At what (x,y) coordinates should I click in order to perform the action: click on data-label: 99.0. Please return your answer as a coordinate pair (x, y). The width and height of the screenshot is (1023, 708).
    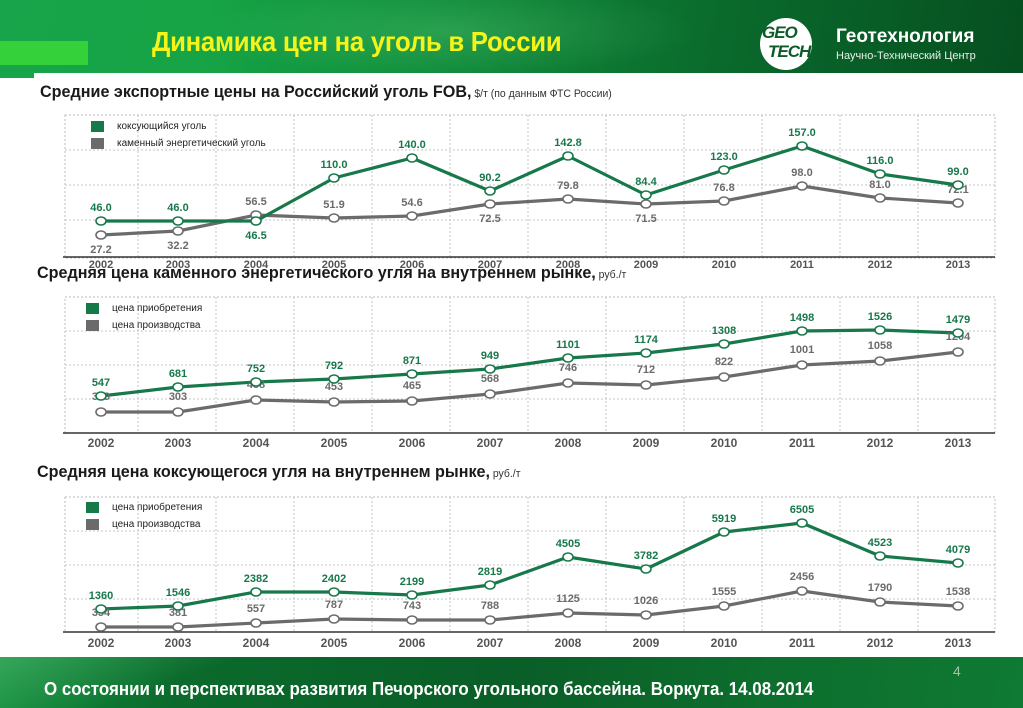
    Looking at the image, I should click on (957, 172).